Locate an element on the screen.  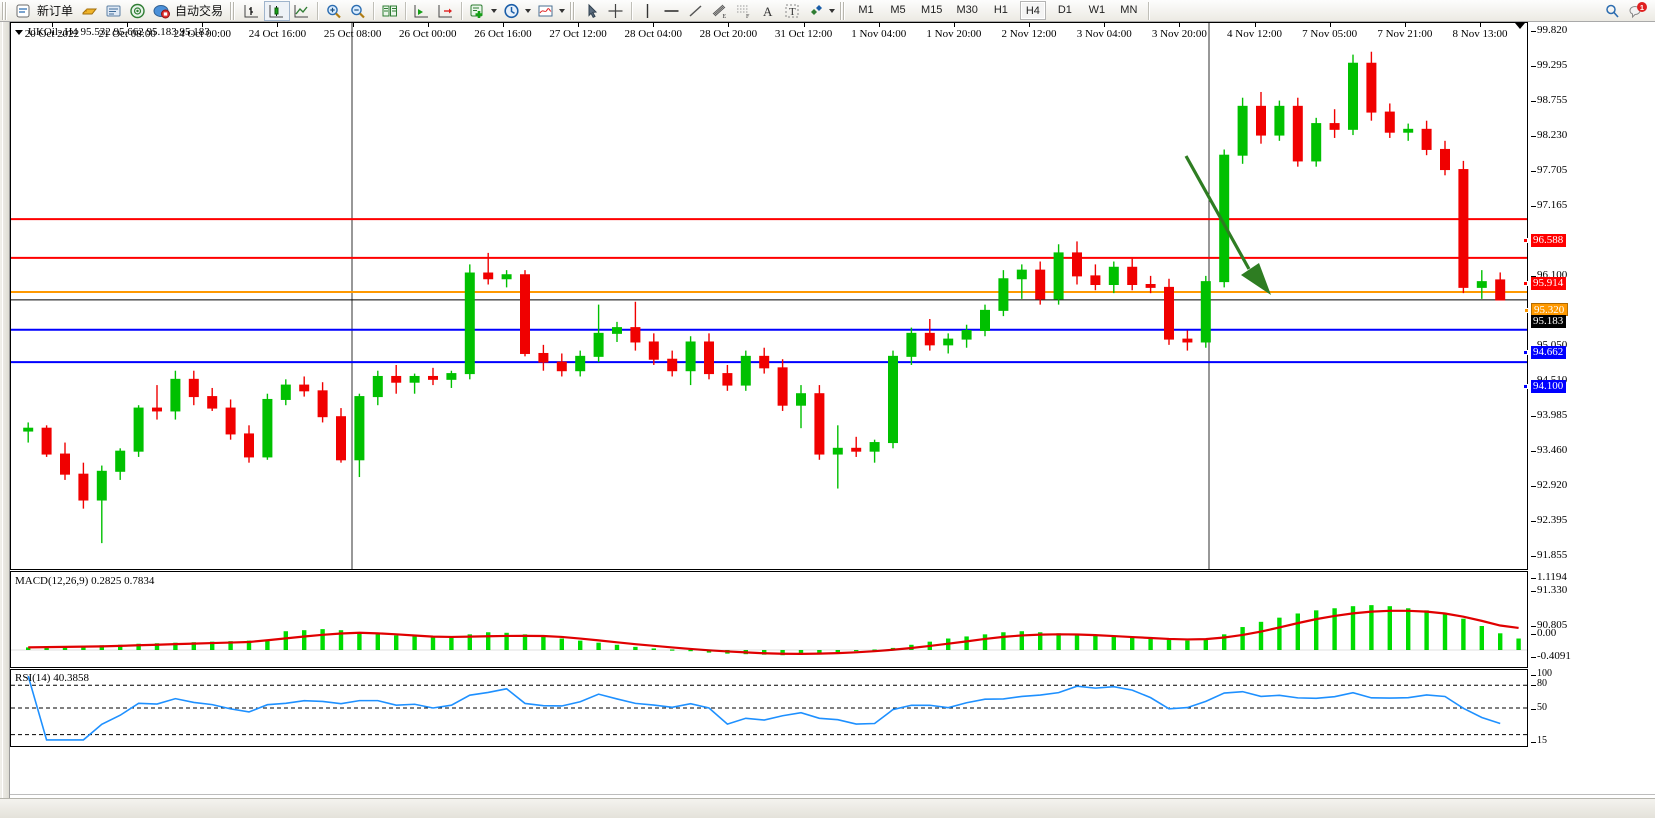
macd-panel: MACD(12,26,9) 0.2825 0.7834 is located at coordinates (769, 619).